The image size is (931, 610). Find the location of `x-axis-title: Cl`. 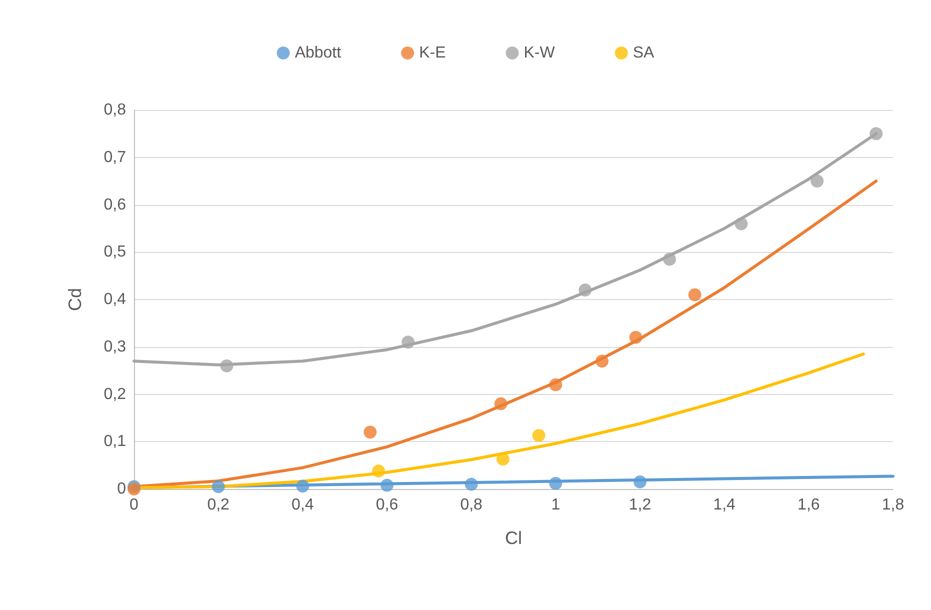

x-axis-title: Cl is located at coordinates (513, 538).